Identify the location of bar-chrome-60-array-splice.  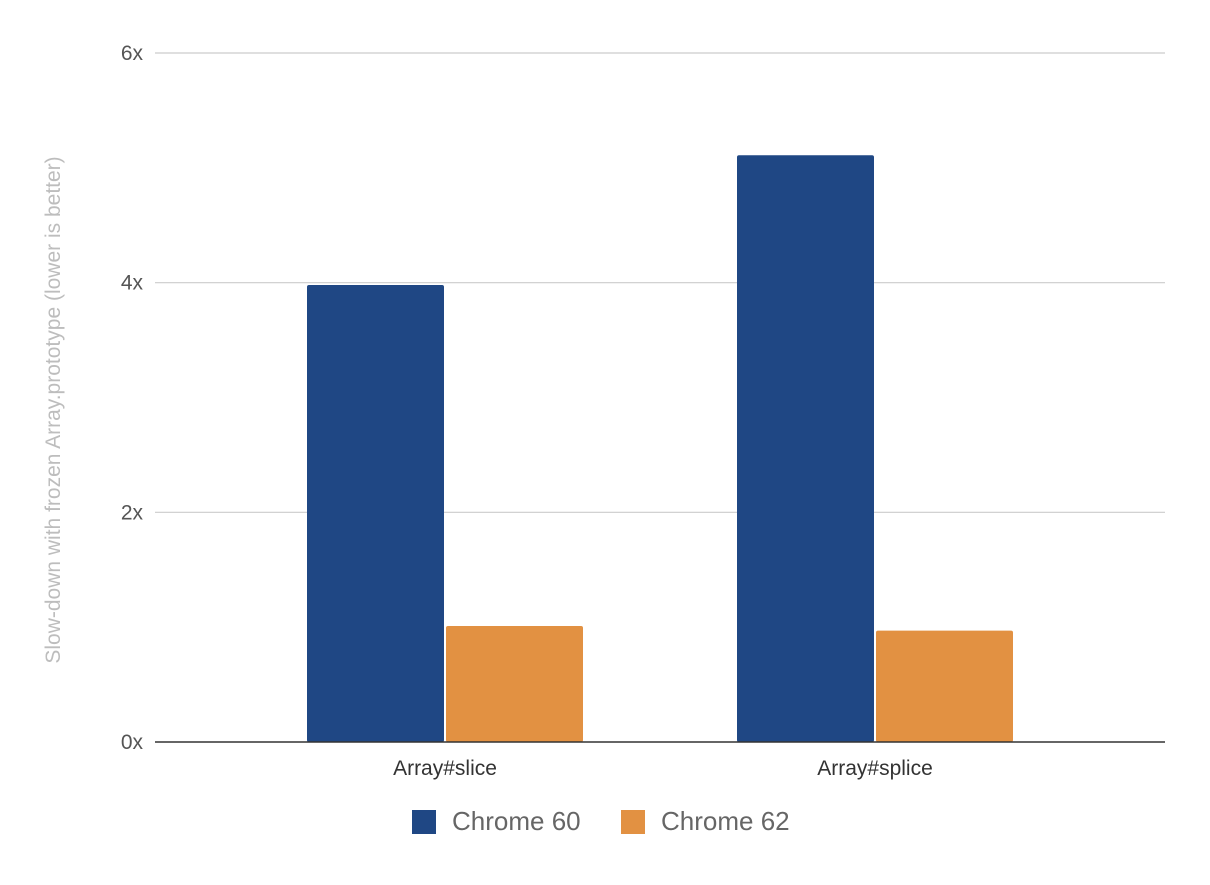
(805, 448).